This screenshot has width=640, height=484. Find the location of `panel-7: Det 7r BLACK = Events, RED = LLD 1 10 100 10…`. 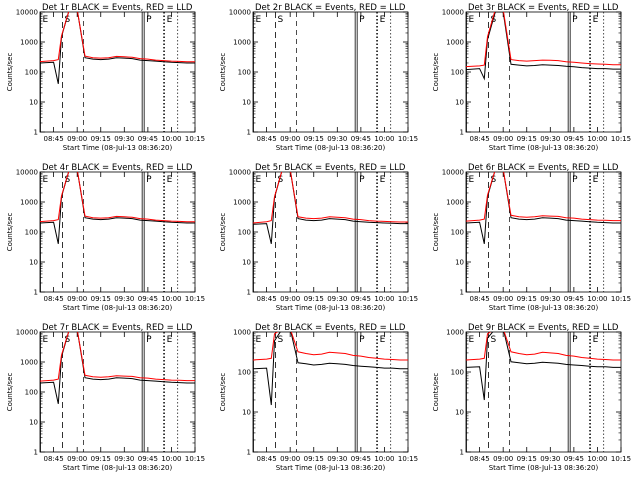

panel-7: Det 7r BLACK = Events, RED = LLD 1 10 100 10… is located at coordinates (105, 397).